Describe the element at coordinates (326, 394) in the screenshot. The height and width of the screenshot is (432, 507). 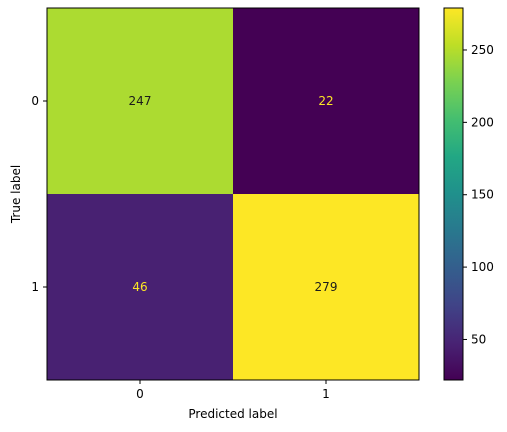
I see `x-tick-label: 1` at that location.